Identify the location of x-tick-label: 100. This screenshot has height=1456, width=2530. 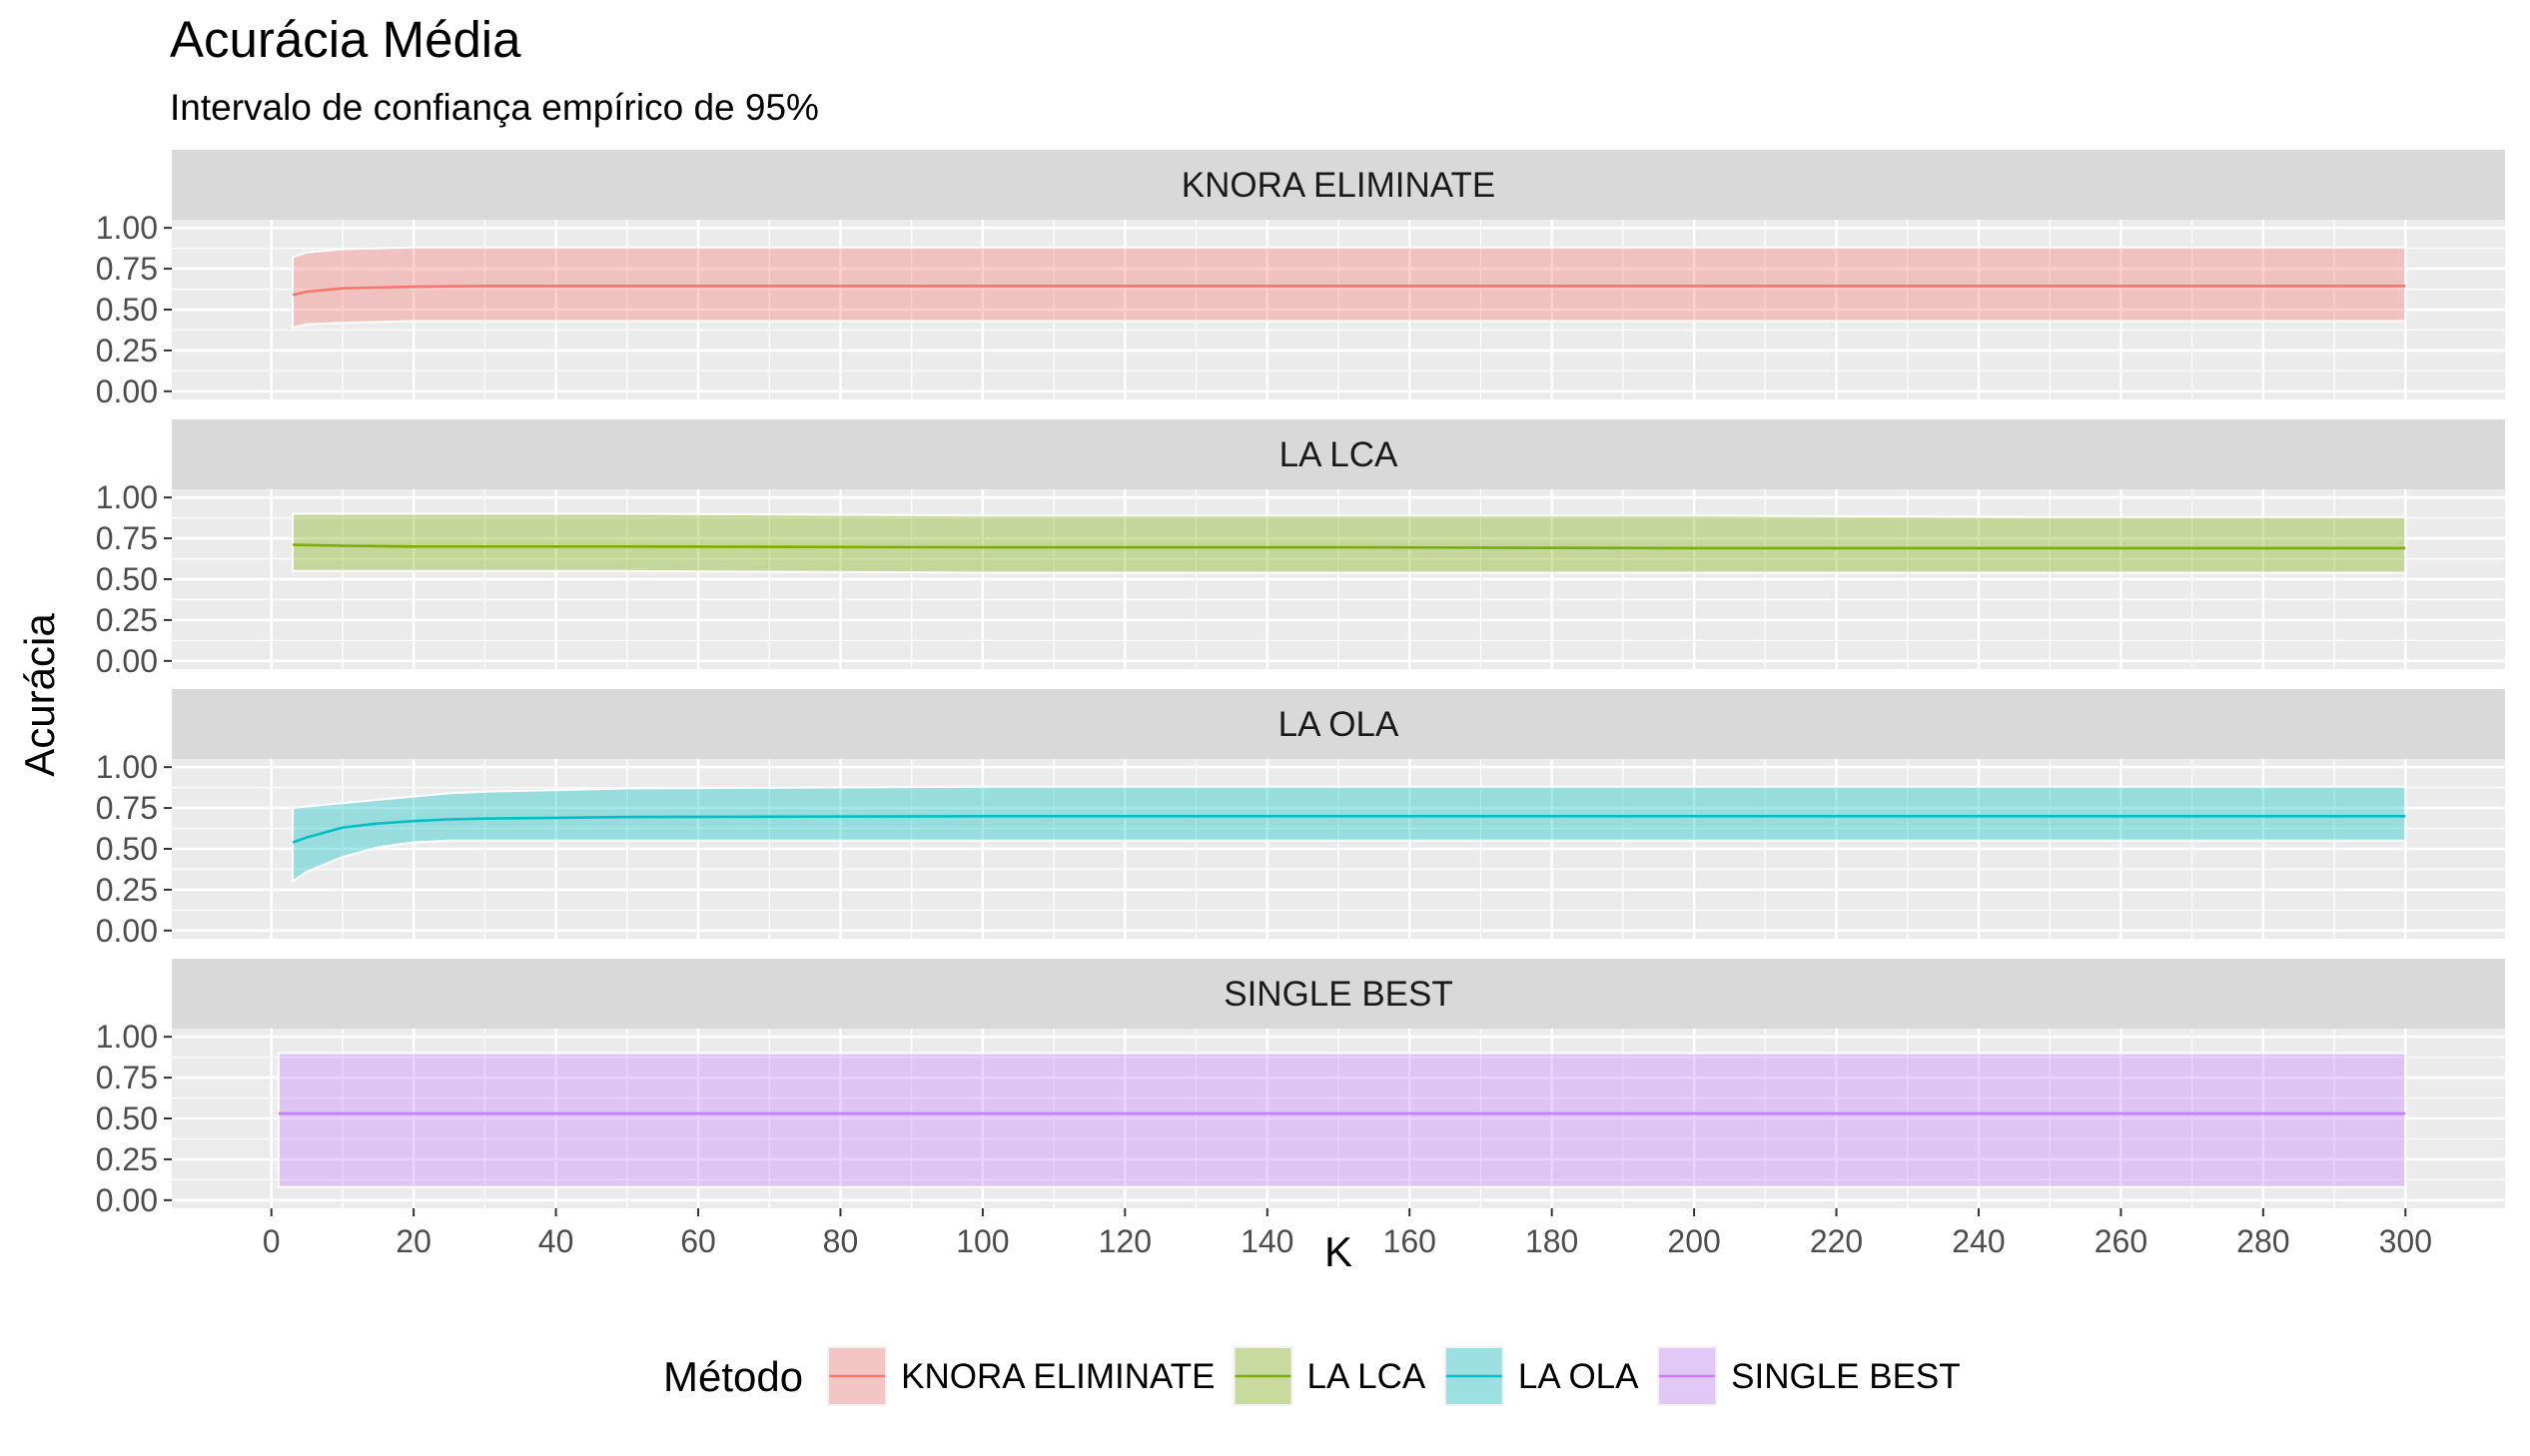
(983, 1241).